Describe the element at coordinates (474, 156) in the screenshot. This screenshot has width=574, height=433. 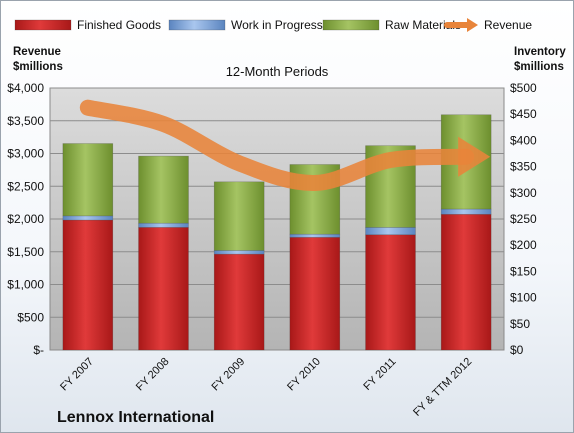
I see `revenue-arrowhead` at that location.